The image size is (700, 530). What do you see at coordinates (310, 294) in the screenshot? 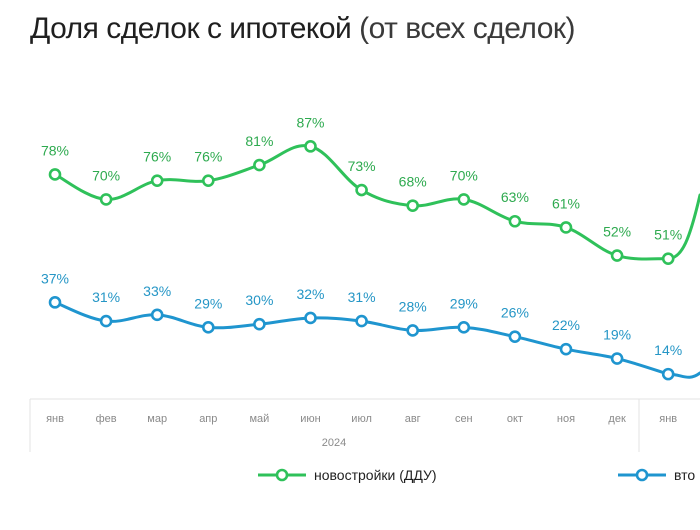
I see `data-label: 32%` at bounding box center [310, 294].